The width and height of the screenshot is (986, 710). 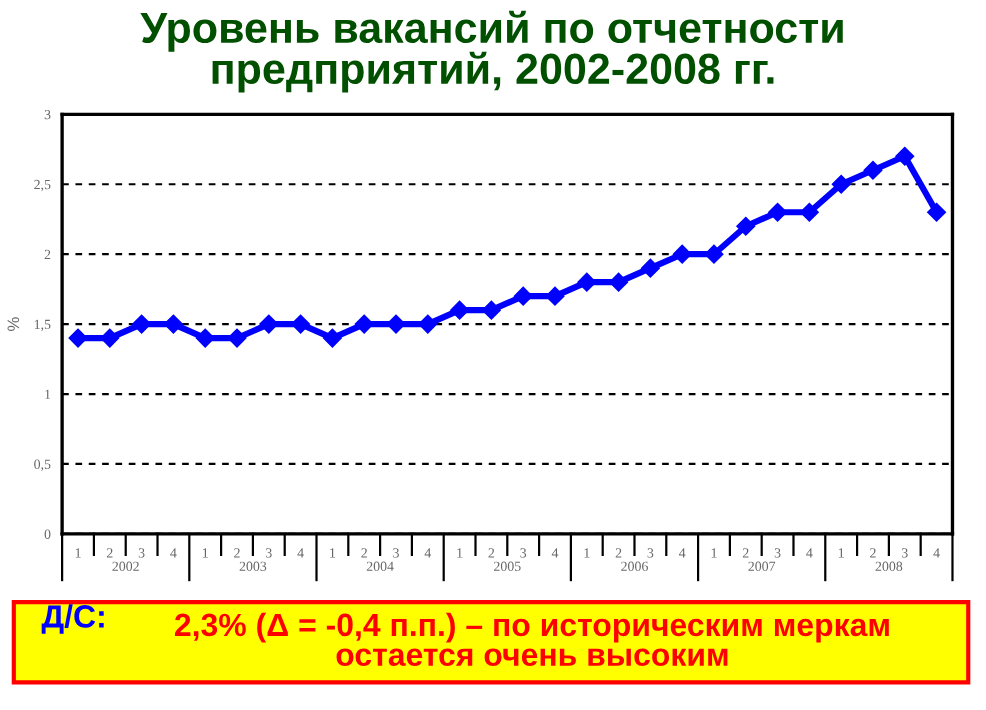 What do you see at coordinates (532, 639) in the screenshot?
I see `text: 2,3% (Δ = -0,4 п.п.) – по историческим меркам остается очень высоким` at bounding box center [532, 639].